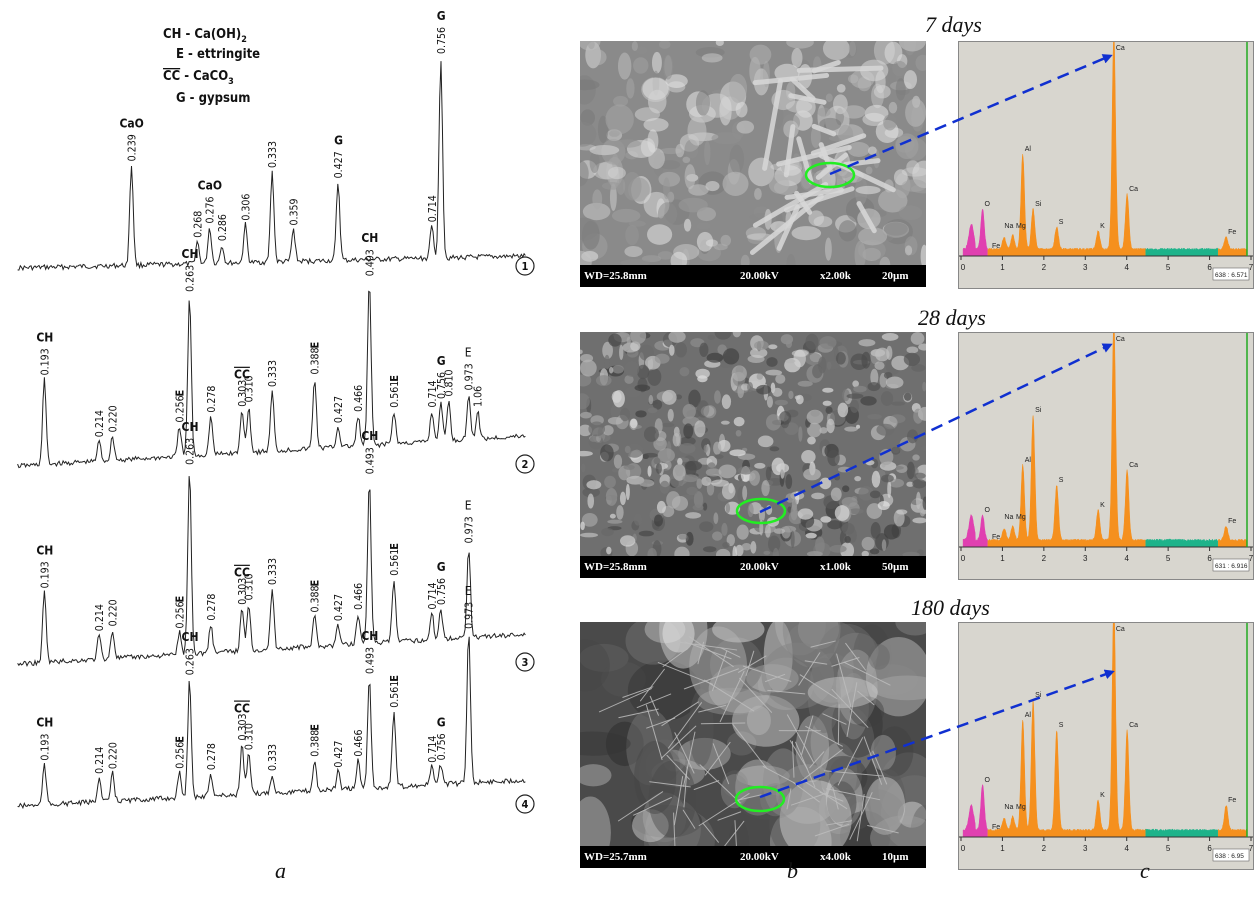 Image resolution: width=1258 pixels, height=907 pixels. What do you see at coordinates (1120, 339) in the screenshot?
I see `eds-peak-label: Ca` at bounding box center [1120, 339].